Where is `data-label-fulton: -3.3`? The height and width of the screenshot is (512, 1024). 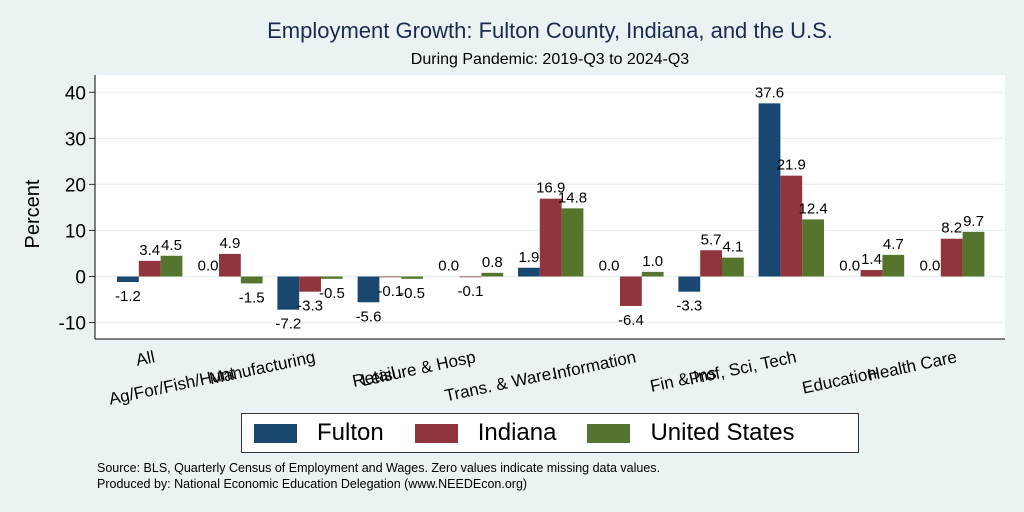 data-label-fulton: -3.3 is located at coordinates (689, 306).